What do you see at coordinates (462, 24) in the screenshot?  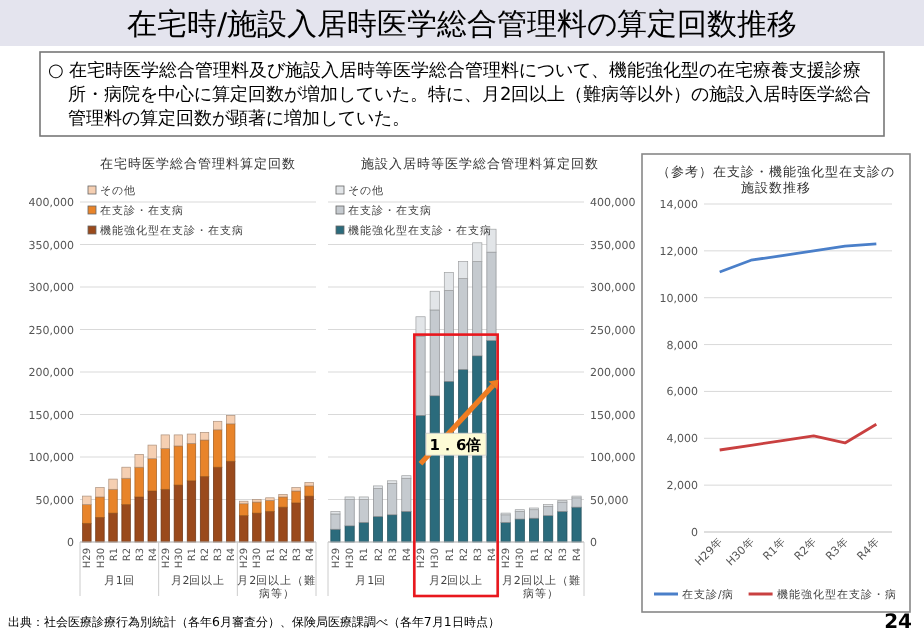 I see `text: 在宅時/施設入居時医学総合管理料の算定回数推移` at bounding box center [462, 24].